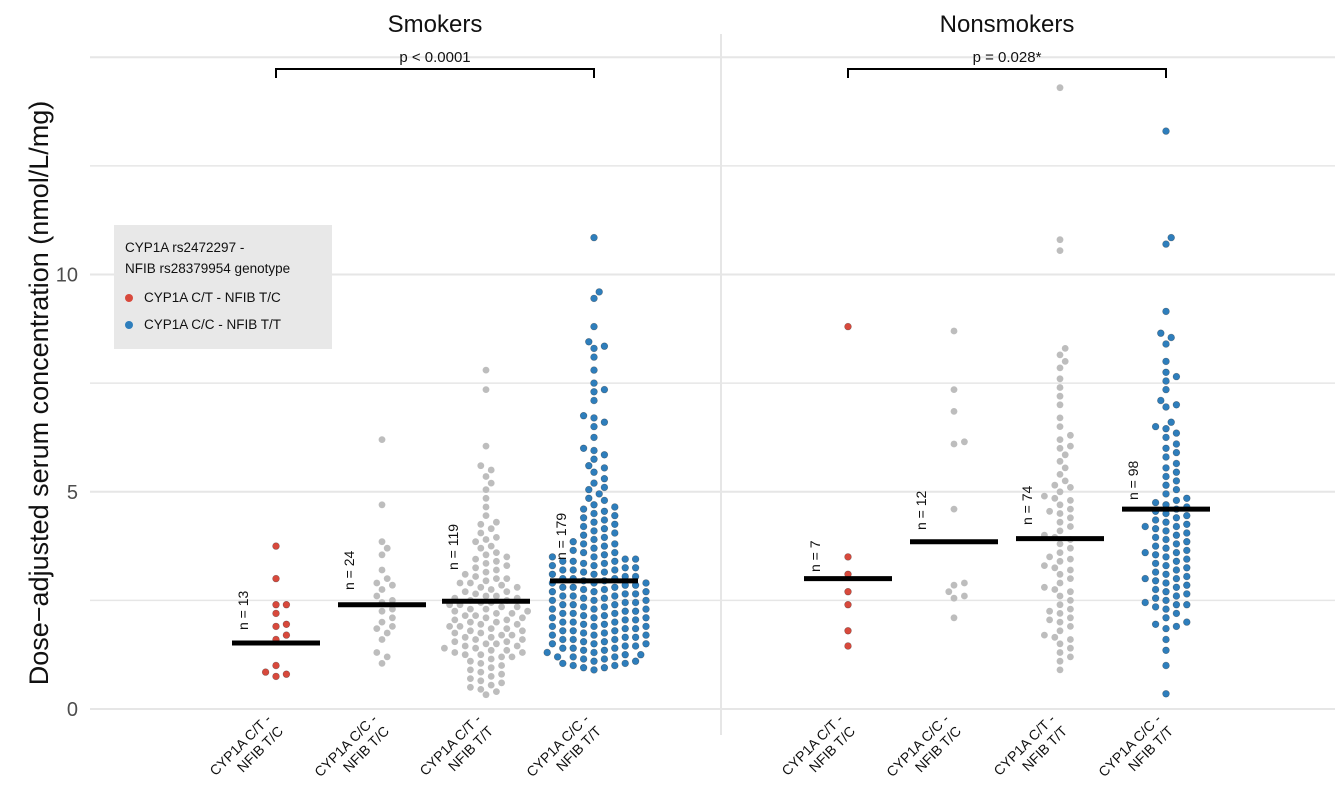  What do you see at coordinates (184, 247) in the screenshot?
I see `legend-title-line1: CYP1A rs2472297 -` at bounding box center [184, 247].